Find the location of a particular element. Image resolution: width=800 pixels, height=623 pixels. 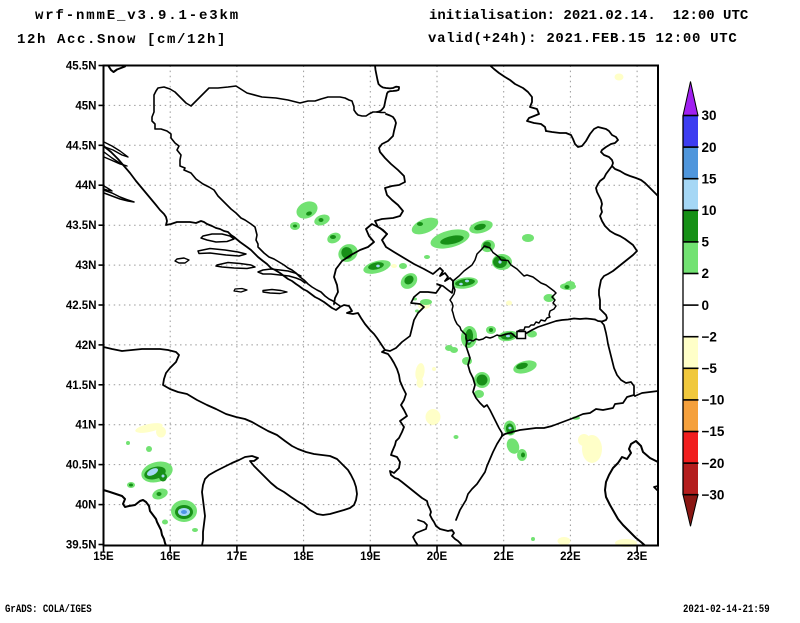

svg-text: 16E is located at coordinates (170, 557).